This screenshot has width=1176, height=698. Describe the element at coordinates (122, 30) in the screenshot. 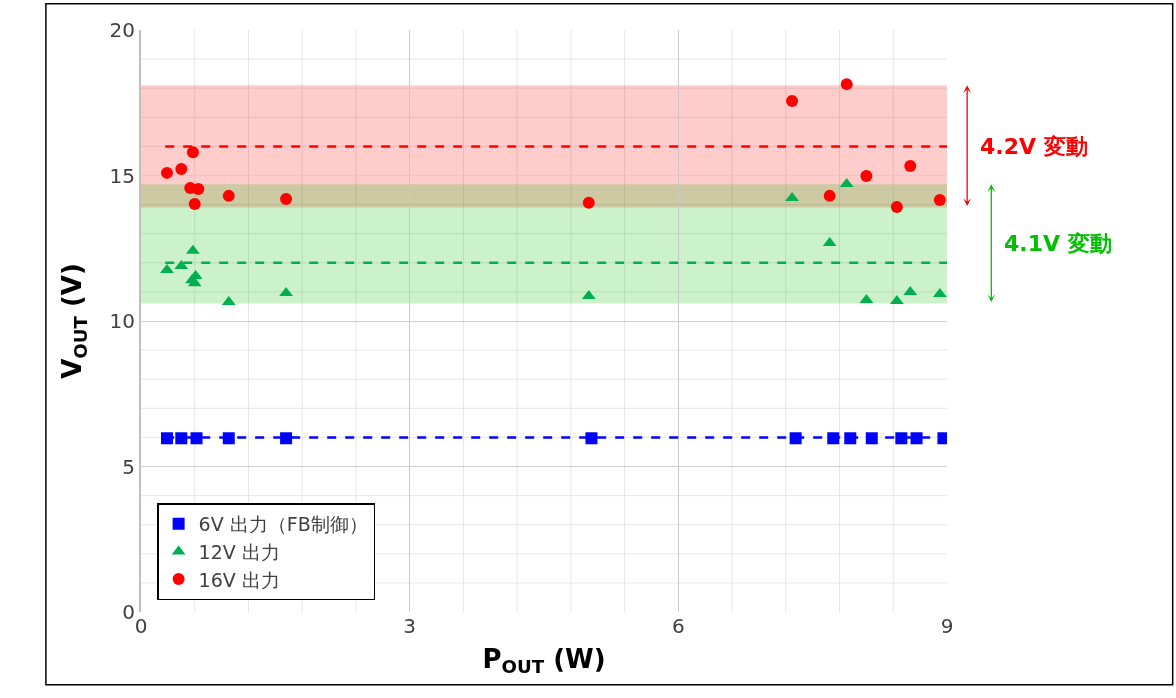

I see `y-tick-label: 20` at that location.